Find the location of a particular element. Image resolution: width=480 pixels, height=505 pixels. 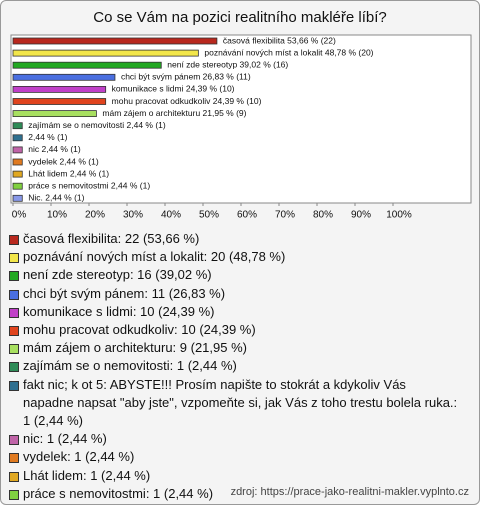

x-tick-label: 90% is located at coordinates (361, 215).